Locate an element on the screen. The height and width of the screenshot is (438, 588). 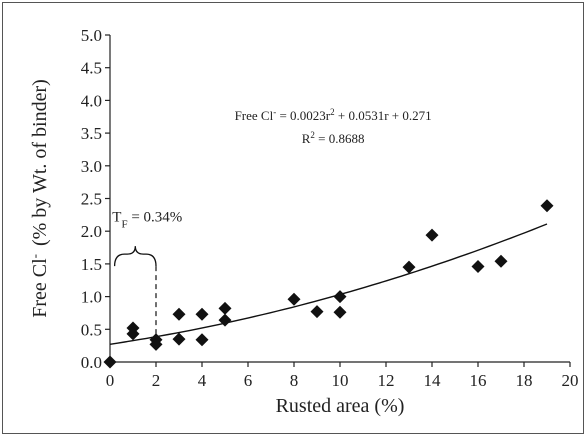
y-tick-label: 4.0 is located at coordinates (91, 100).